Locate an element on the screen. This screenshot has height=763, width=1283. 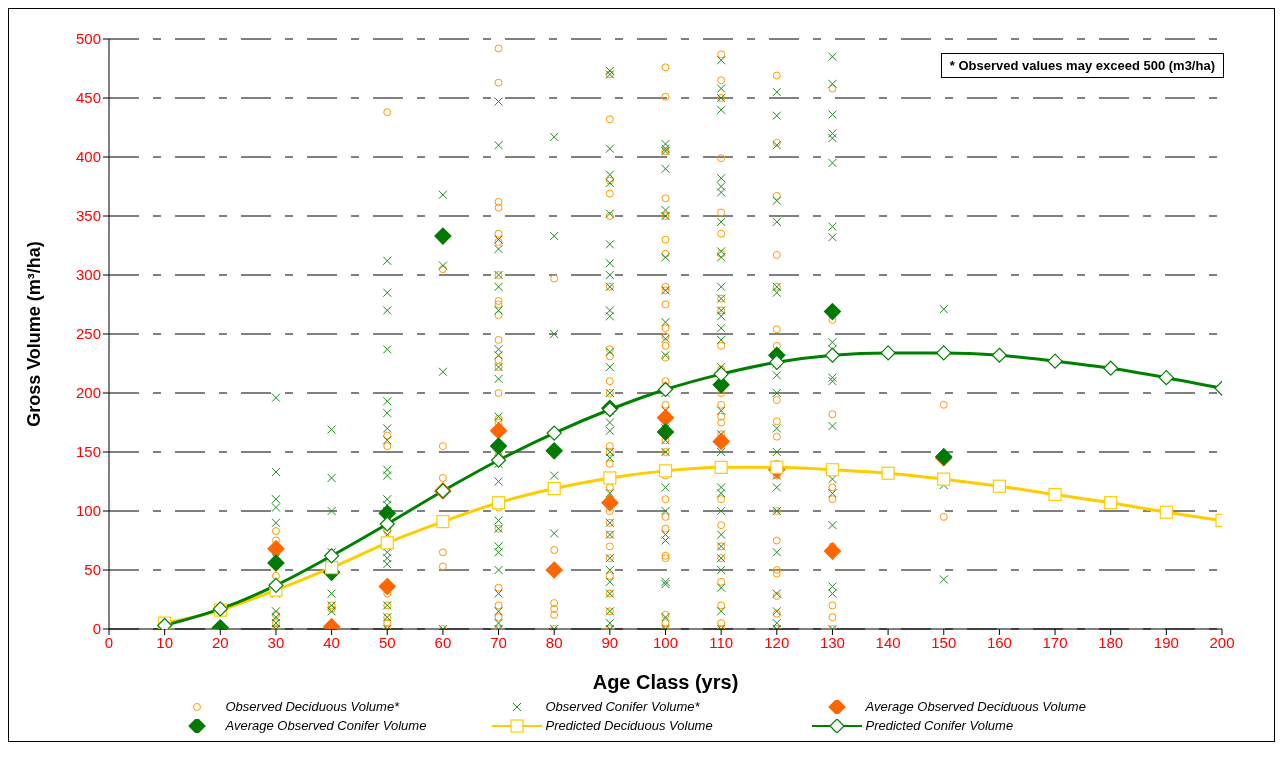
y-tick-label: 250 is located at coordinates (88, 334).